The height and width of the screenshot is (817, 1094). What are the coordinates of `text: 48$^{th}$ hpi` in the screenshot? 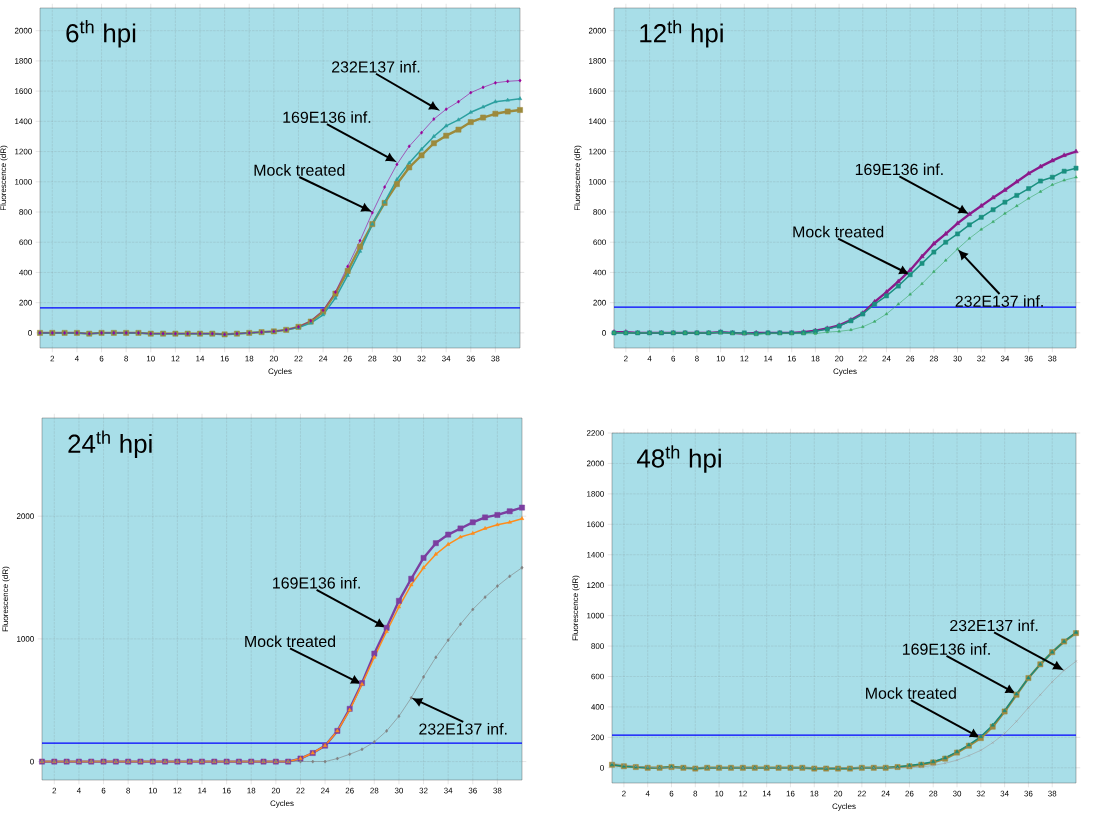 It's located at (679, 459).